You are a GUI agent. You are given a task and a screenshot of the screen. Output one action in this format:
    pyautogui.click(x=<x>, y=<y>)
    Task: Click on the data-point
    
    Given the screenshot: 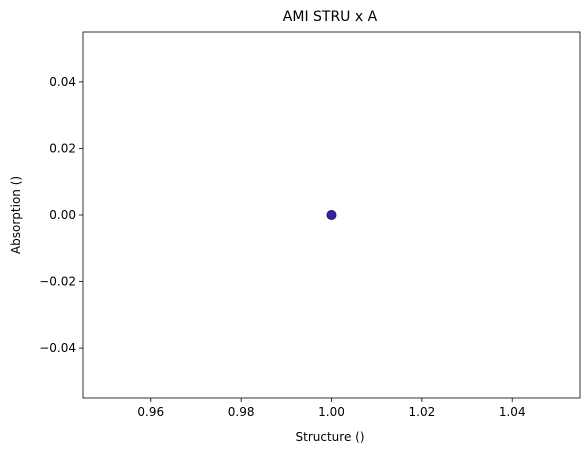 What is the action you would take?
    pyautogui.click(x=331, y=215)
    